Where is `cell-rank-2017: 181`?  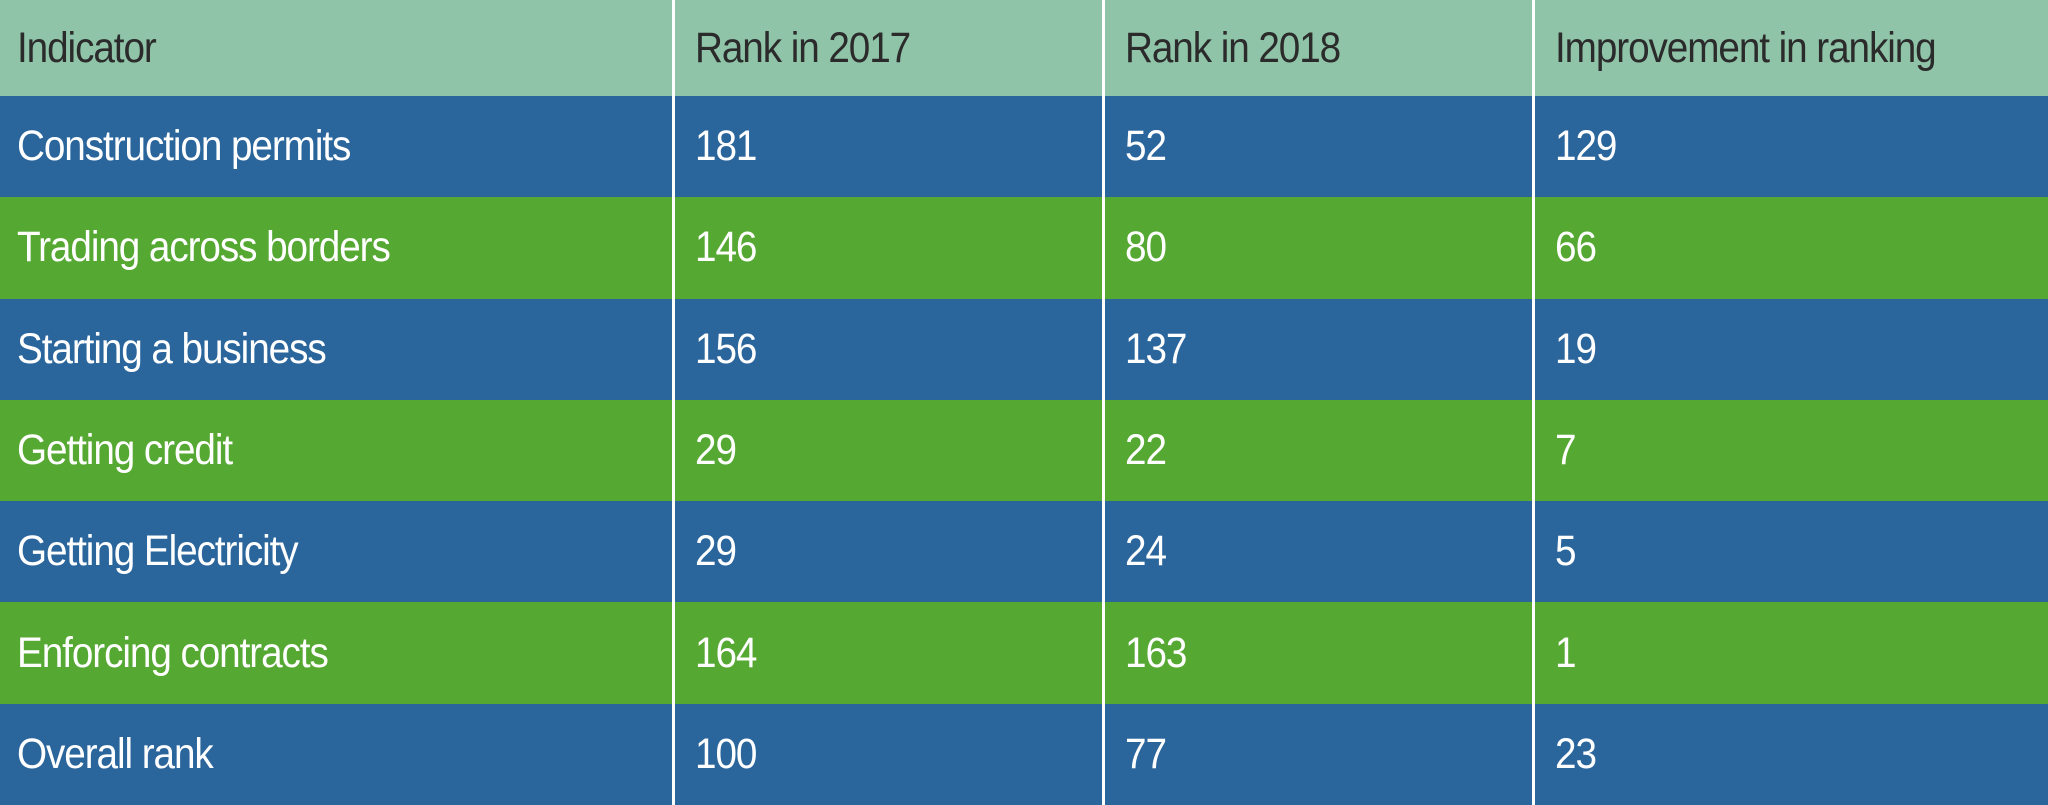 cell-rank-2017: 181 is located at coordinates (887, 147).